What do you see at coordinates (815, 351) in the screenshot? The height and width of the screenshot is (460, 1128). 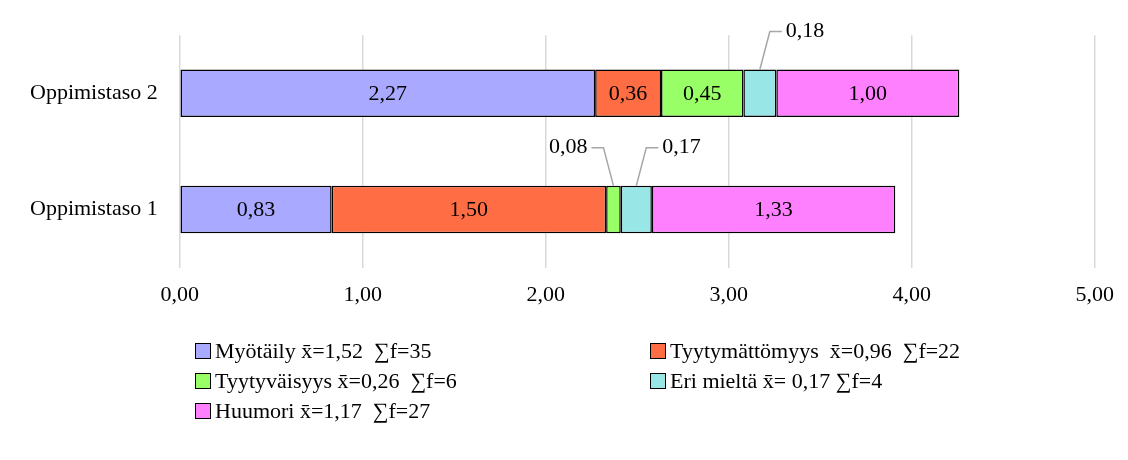 I see `legend-label: Tyytymättömyys x̄=0,96 ∑f=22` at bounding box center [815, 351].